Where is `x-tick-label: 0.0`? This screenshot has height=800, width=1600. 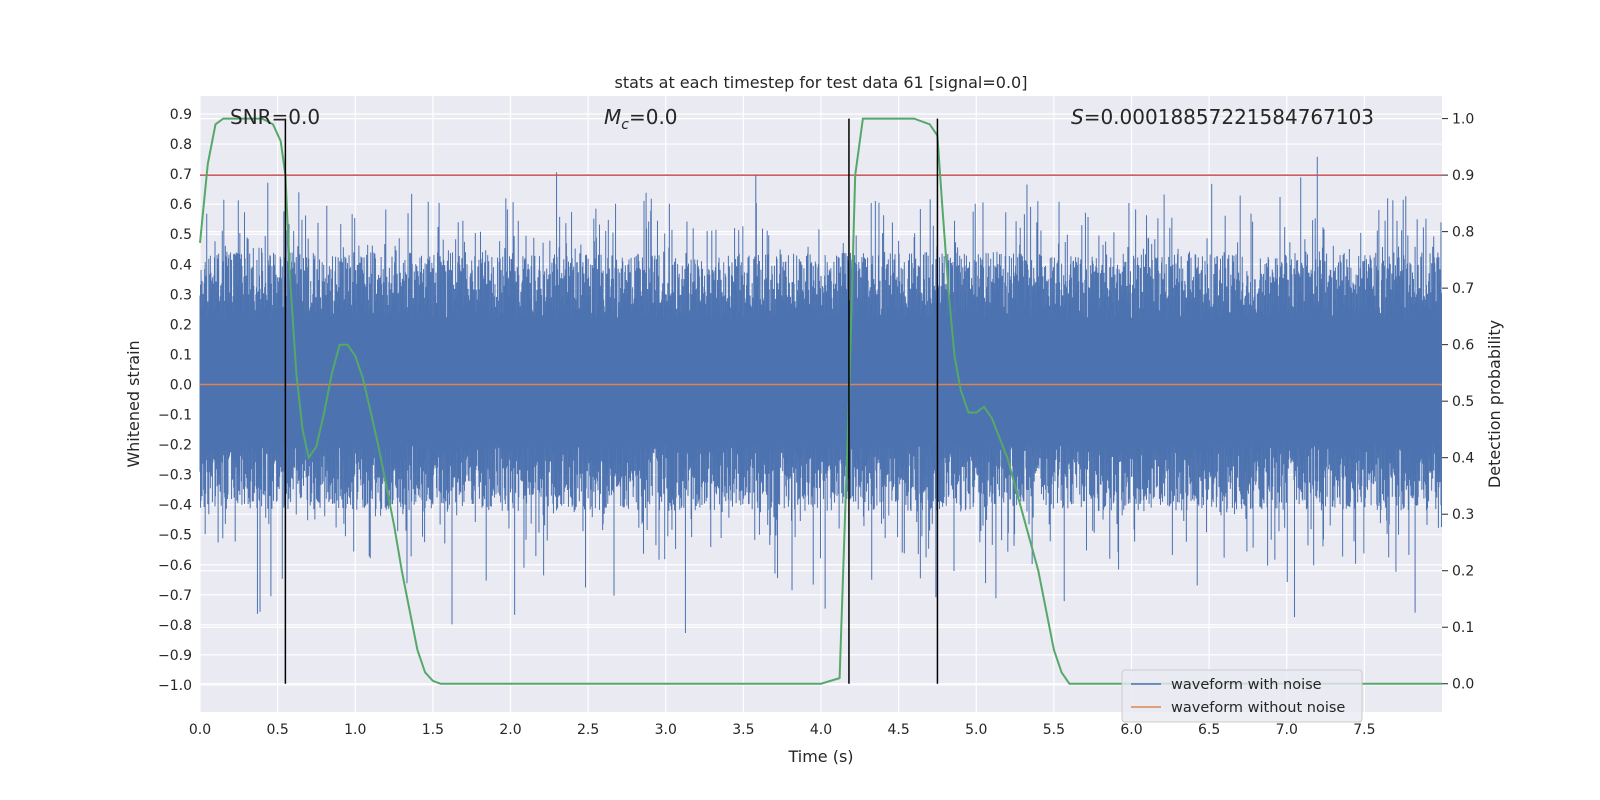
x-tick-label: 0.0 is located at coordinates (200, 730).